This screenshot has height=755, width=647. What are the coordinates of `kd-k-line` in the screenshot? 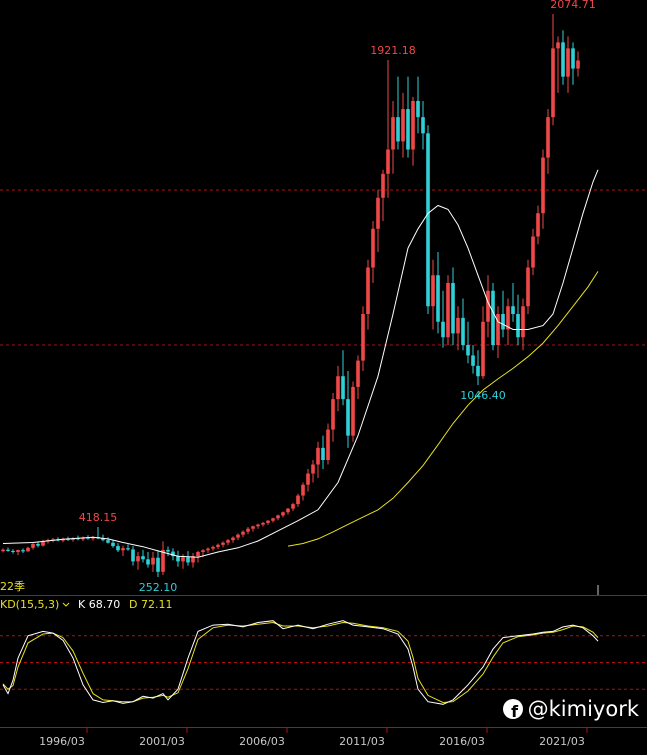 It's located at (300, 662).